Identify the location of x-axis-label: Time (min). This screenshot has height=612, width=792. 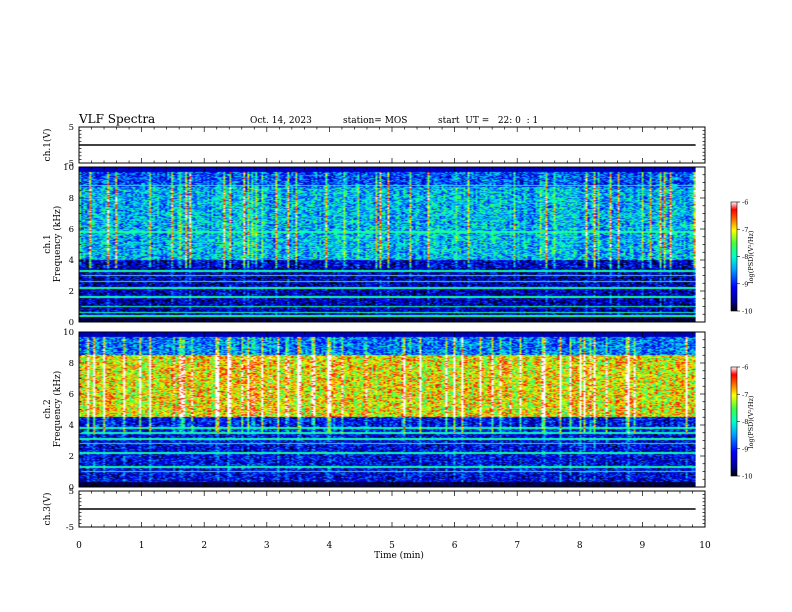
(399, 555).